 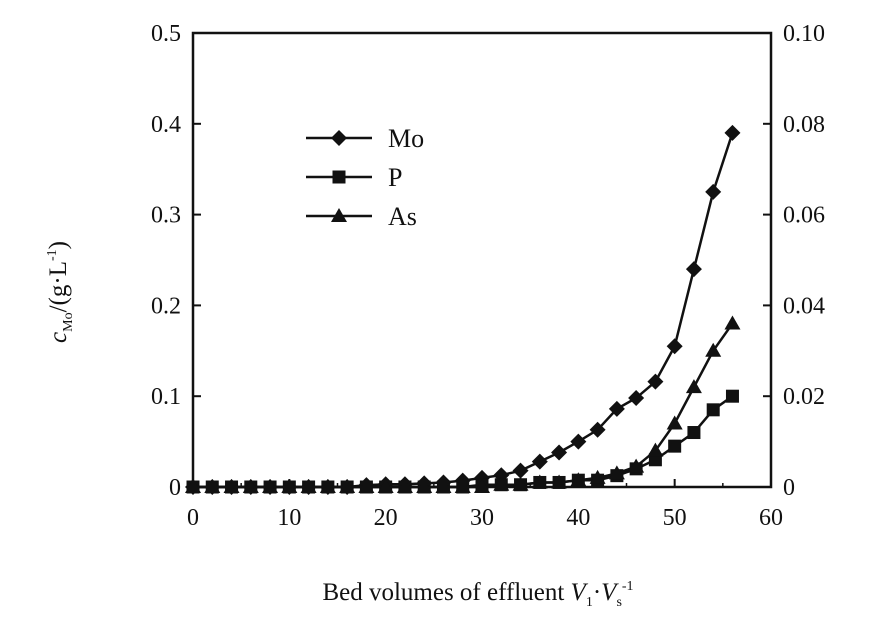 I want to click on y-right-tick-label: 0.04, so click(x=804, y=306).